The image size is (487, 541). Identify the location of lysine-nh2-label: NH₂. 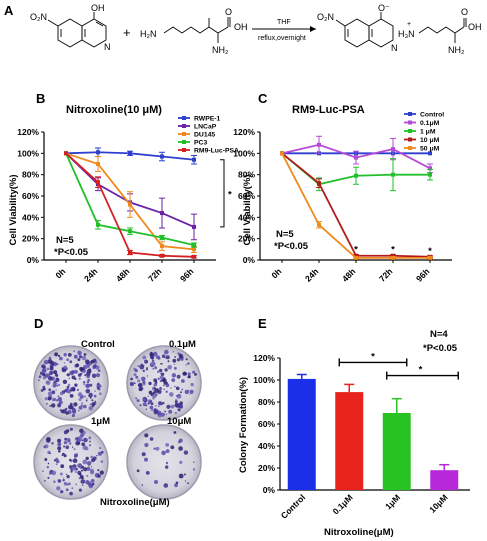
(220, 50).